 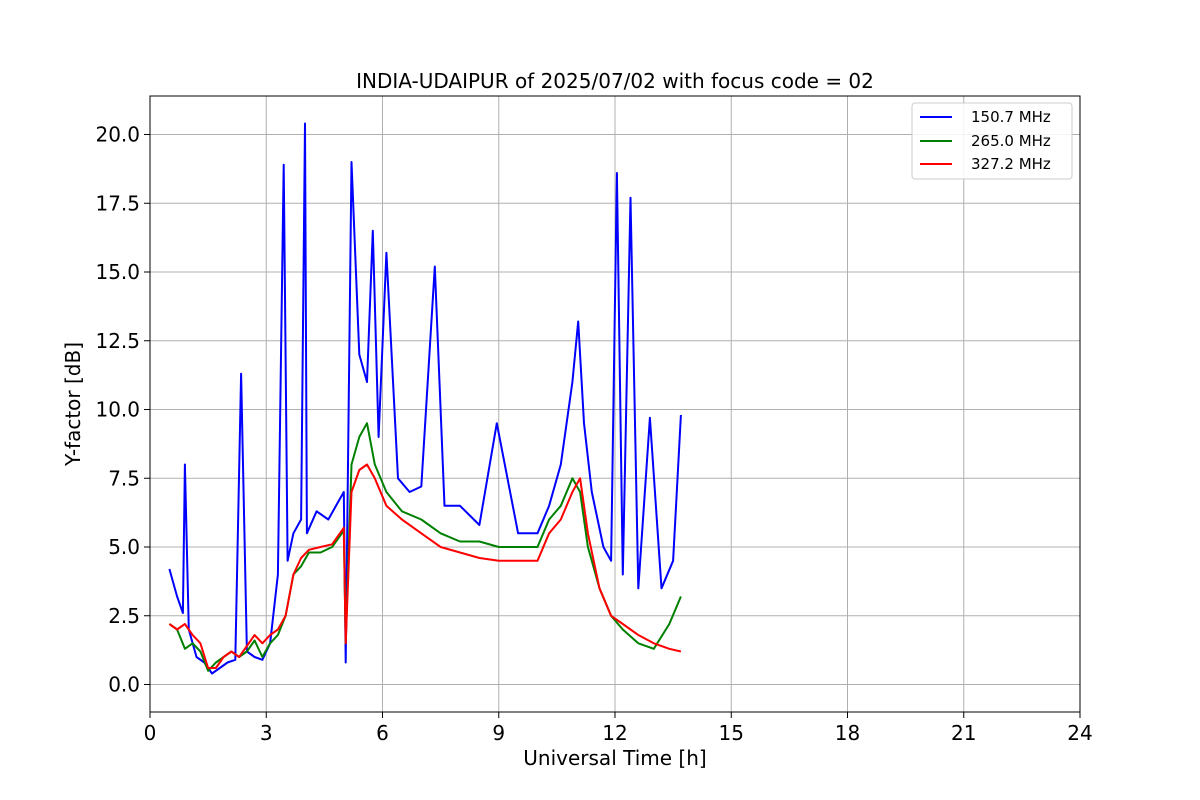 What do you see at coordinates (266, 733) in the screenshot?
I see `x-tick-label: 3` at bounding box center [266, 733].